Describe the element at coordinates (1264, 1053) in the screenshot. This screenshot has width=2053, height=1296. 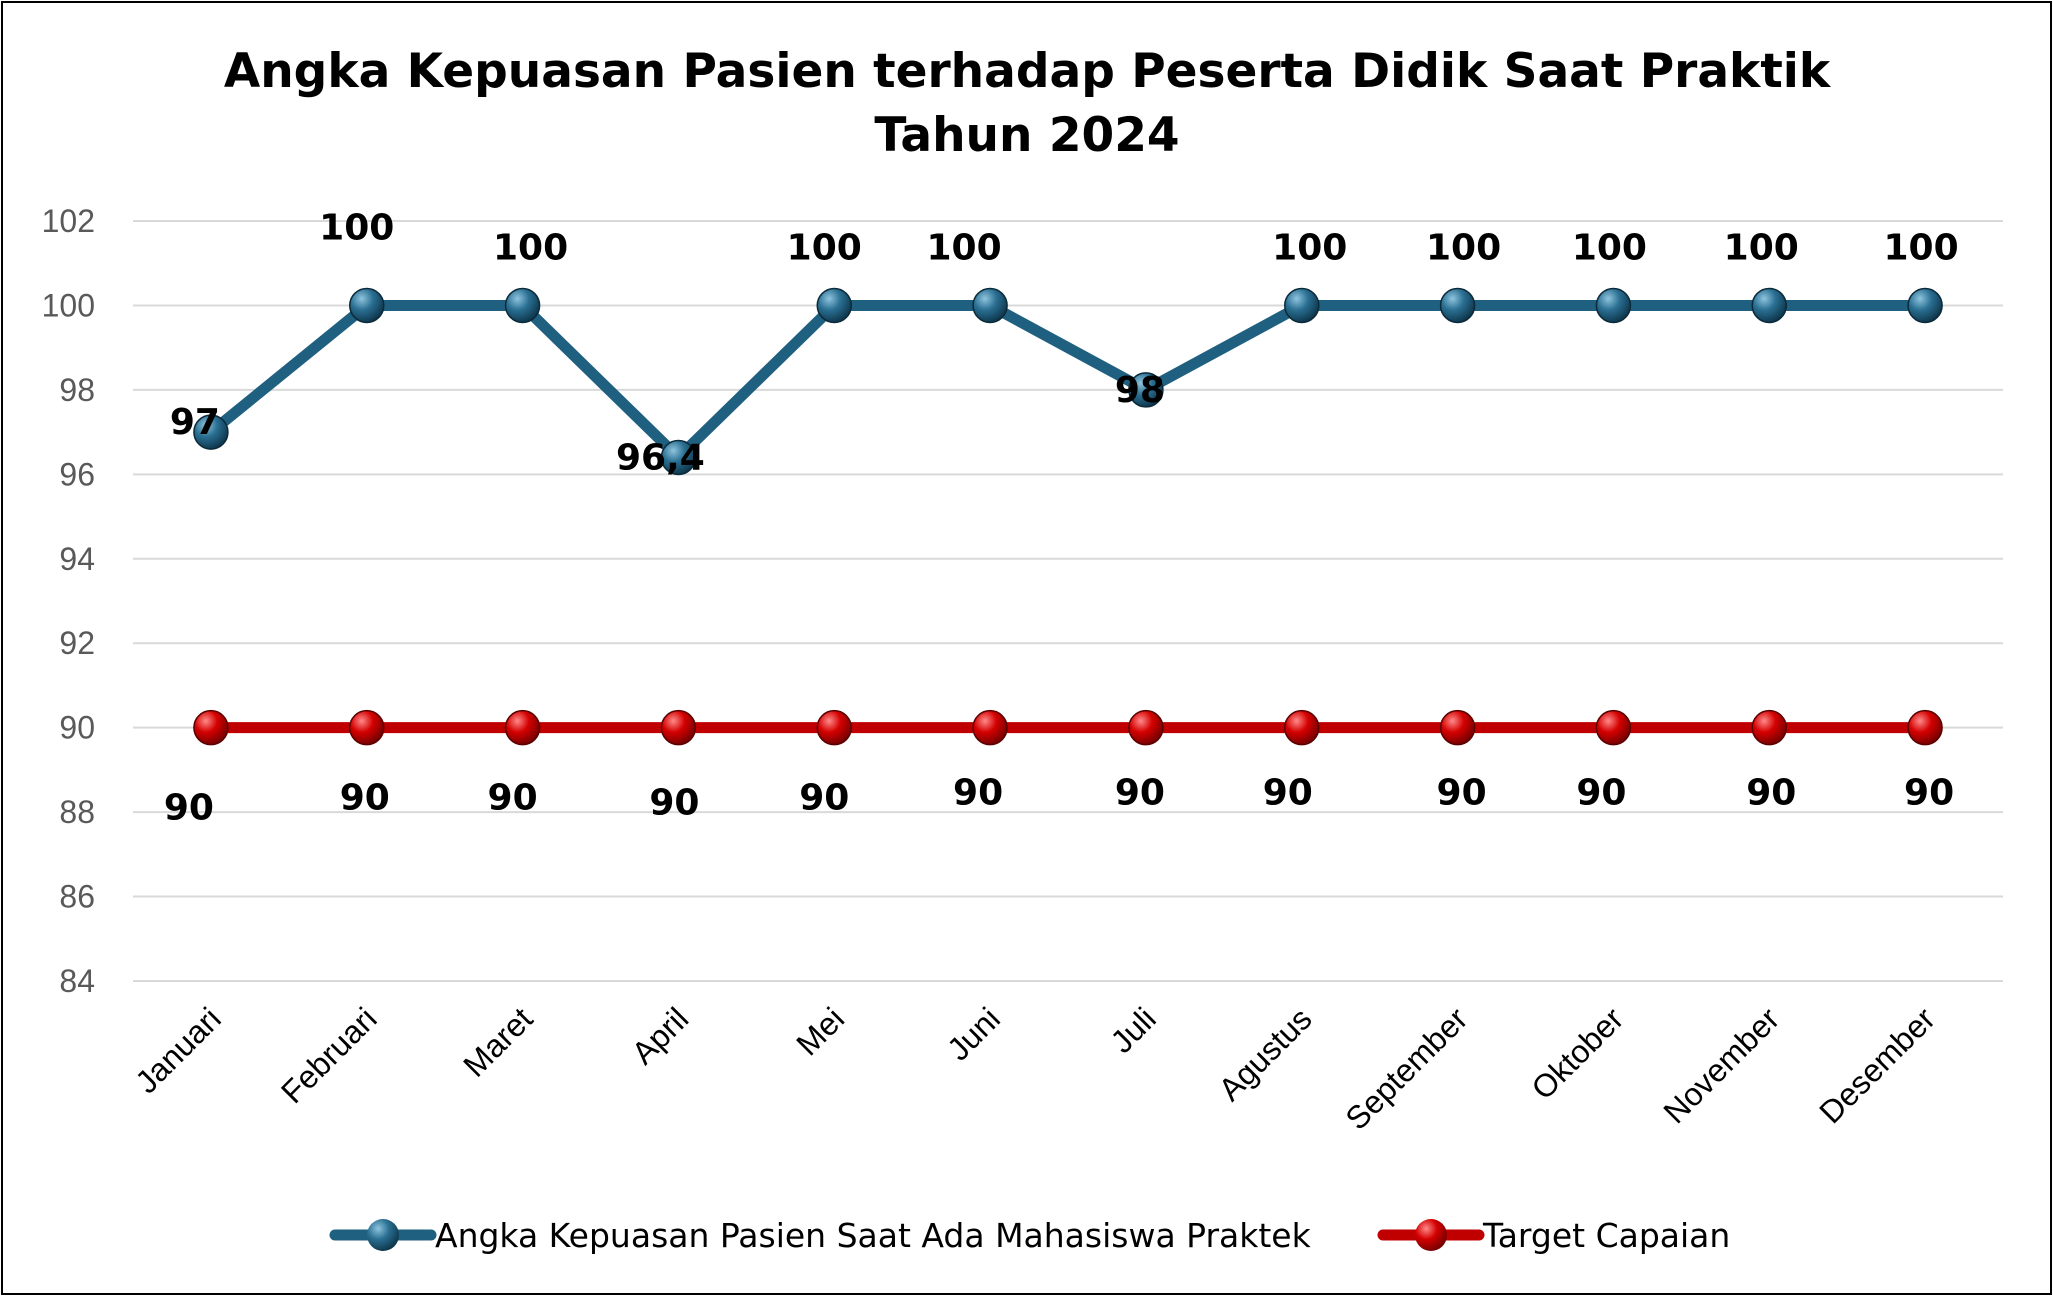
I see `x-tick-label: Agustus` at that location.